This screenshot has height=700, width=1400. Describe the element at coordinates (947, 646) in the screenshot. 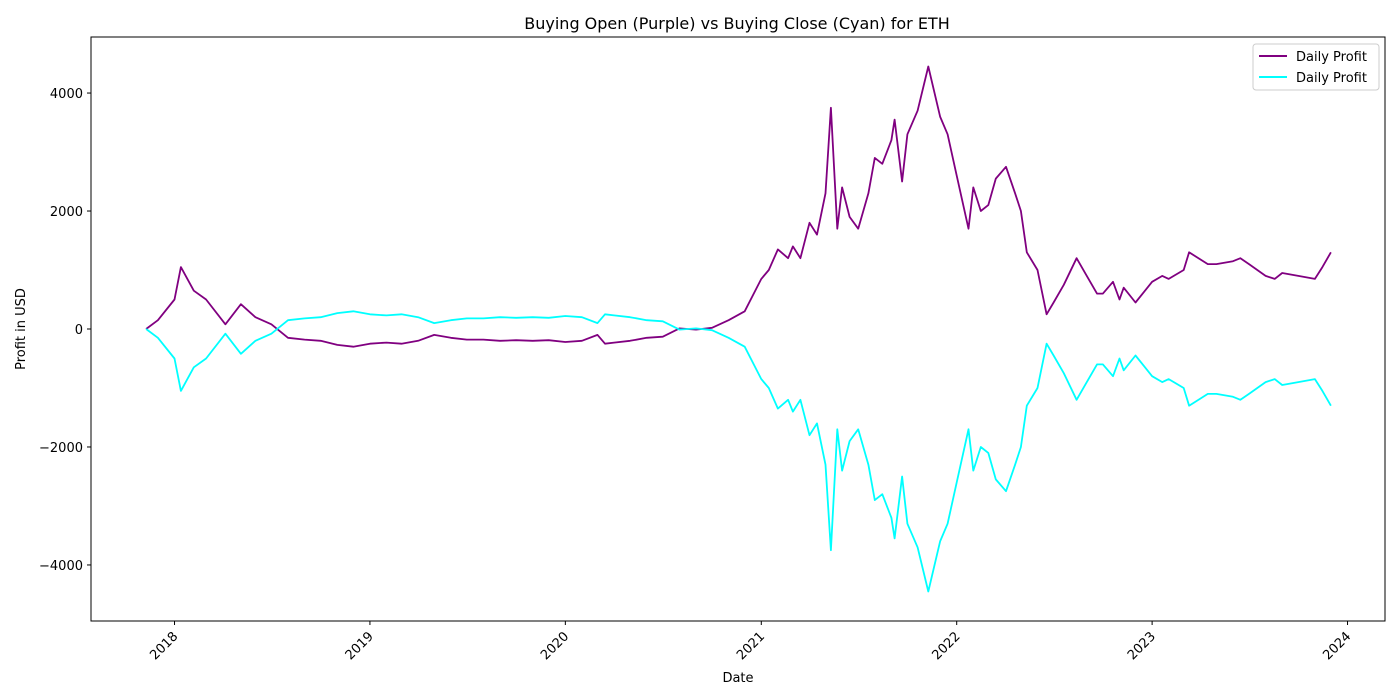

I see `x-tick-label: 2022` at that location.